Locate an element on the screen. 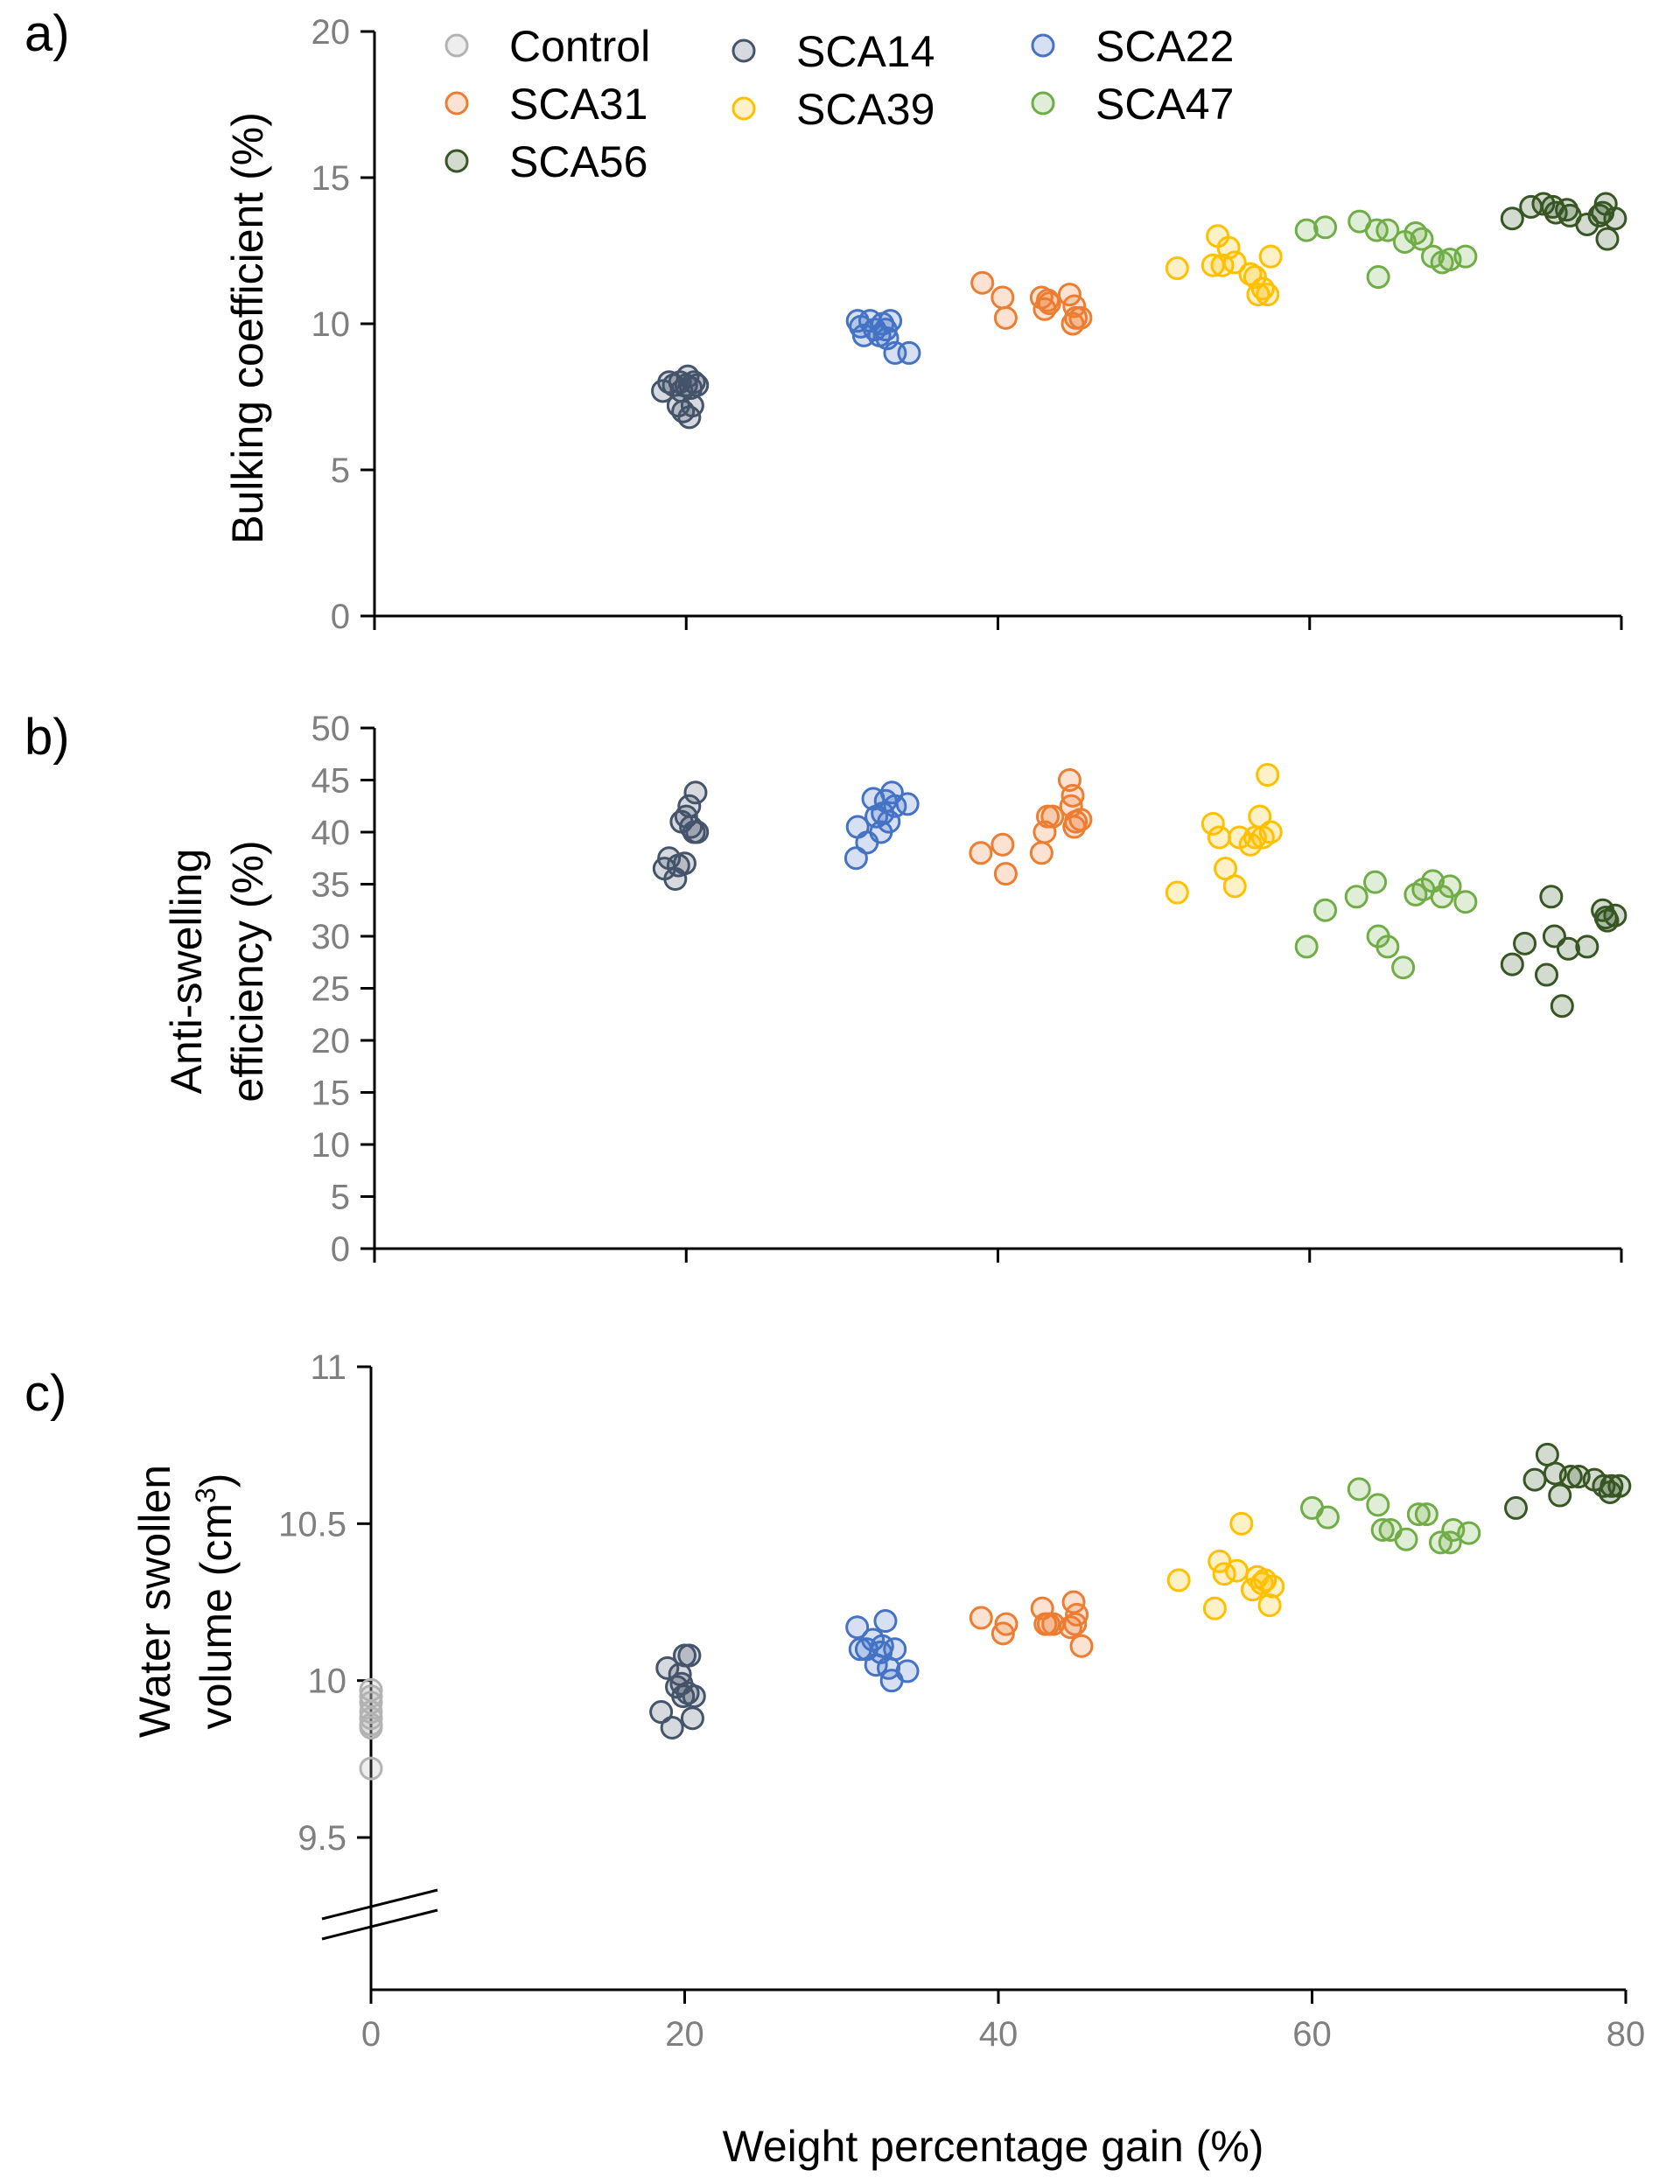 Image resolution: width=1680 pixels, height=2184 pixels. y-tick-label-b-4: 20 is located at coordinates (331, 1041).